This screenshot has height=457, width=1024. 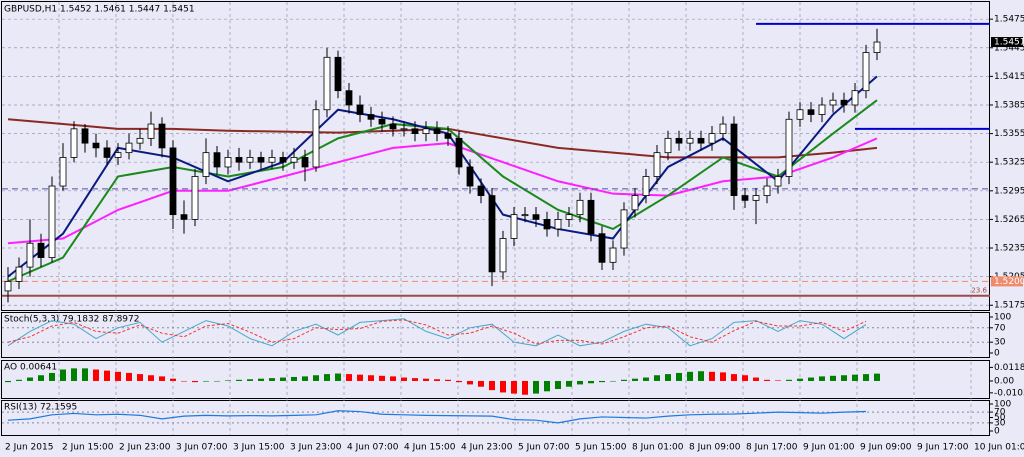 What do you see at coordinates (40, 408) in the screenshot?
I see `rsi-title: RSI(13) 72.1595` at bounding box center [40, 408].